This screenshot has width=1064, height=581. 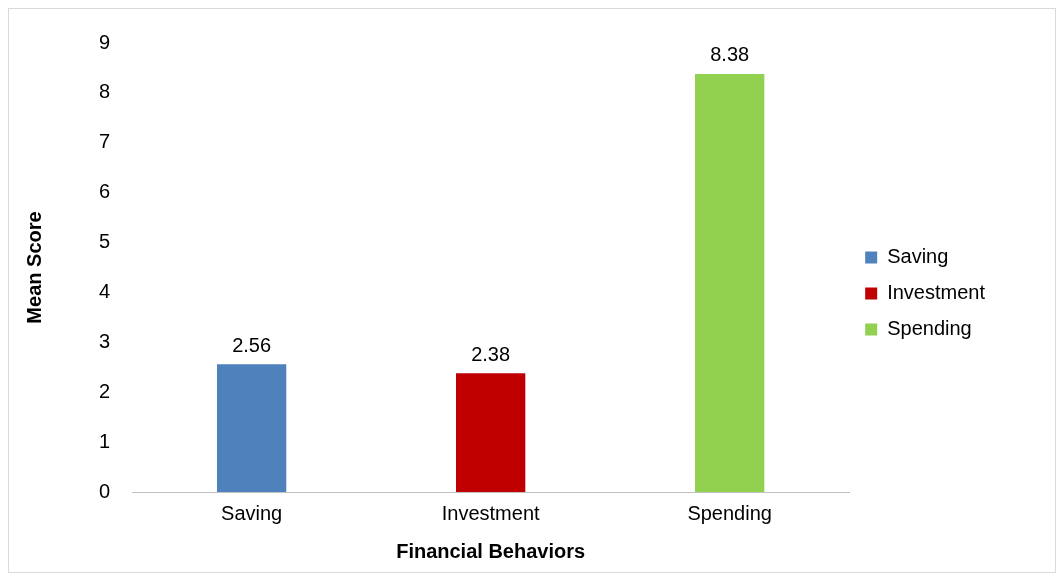 What do you see at coordinates (491, 353) in the screenshot?
I see `data-label: 2.38` at bounding box center [491, 353].